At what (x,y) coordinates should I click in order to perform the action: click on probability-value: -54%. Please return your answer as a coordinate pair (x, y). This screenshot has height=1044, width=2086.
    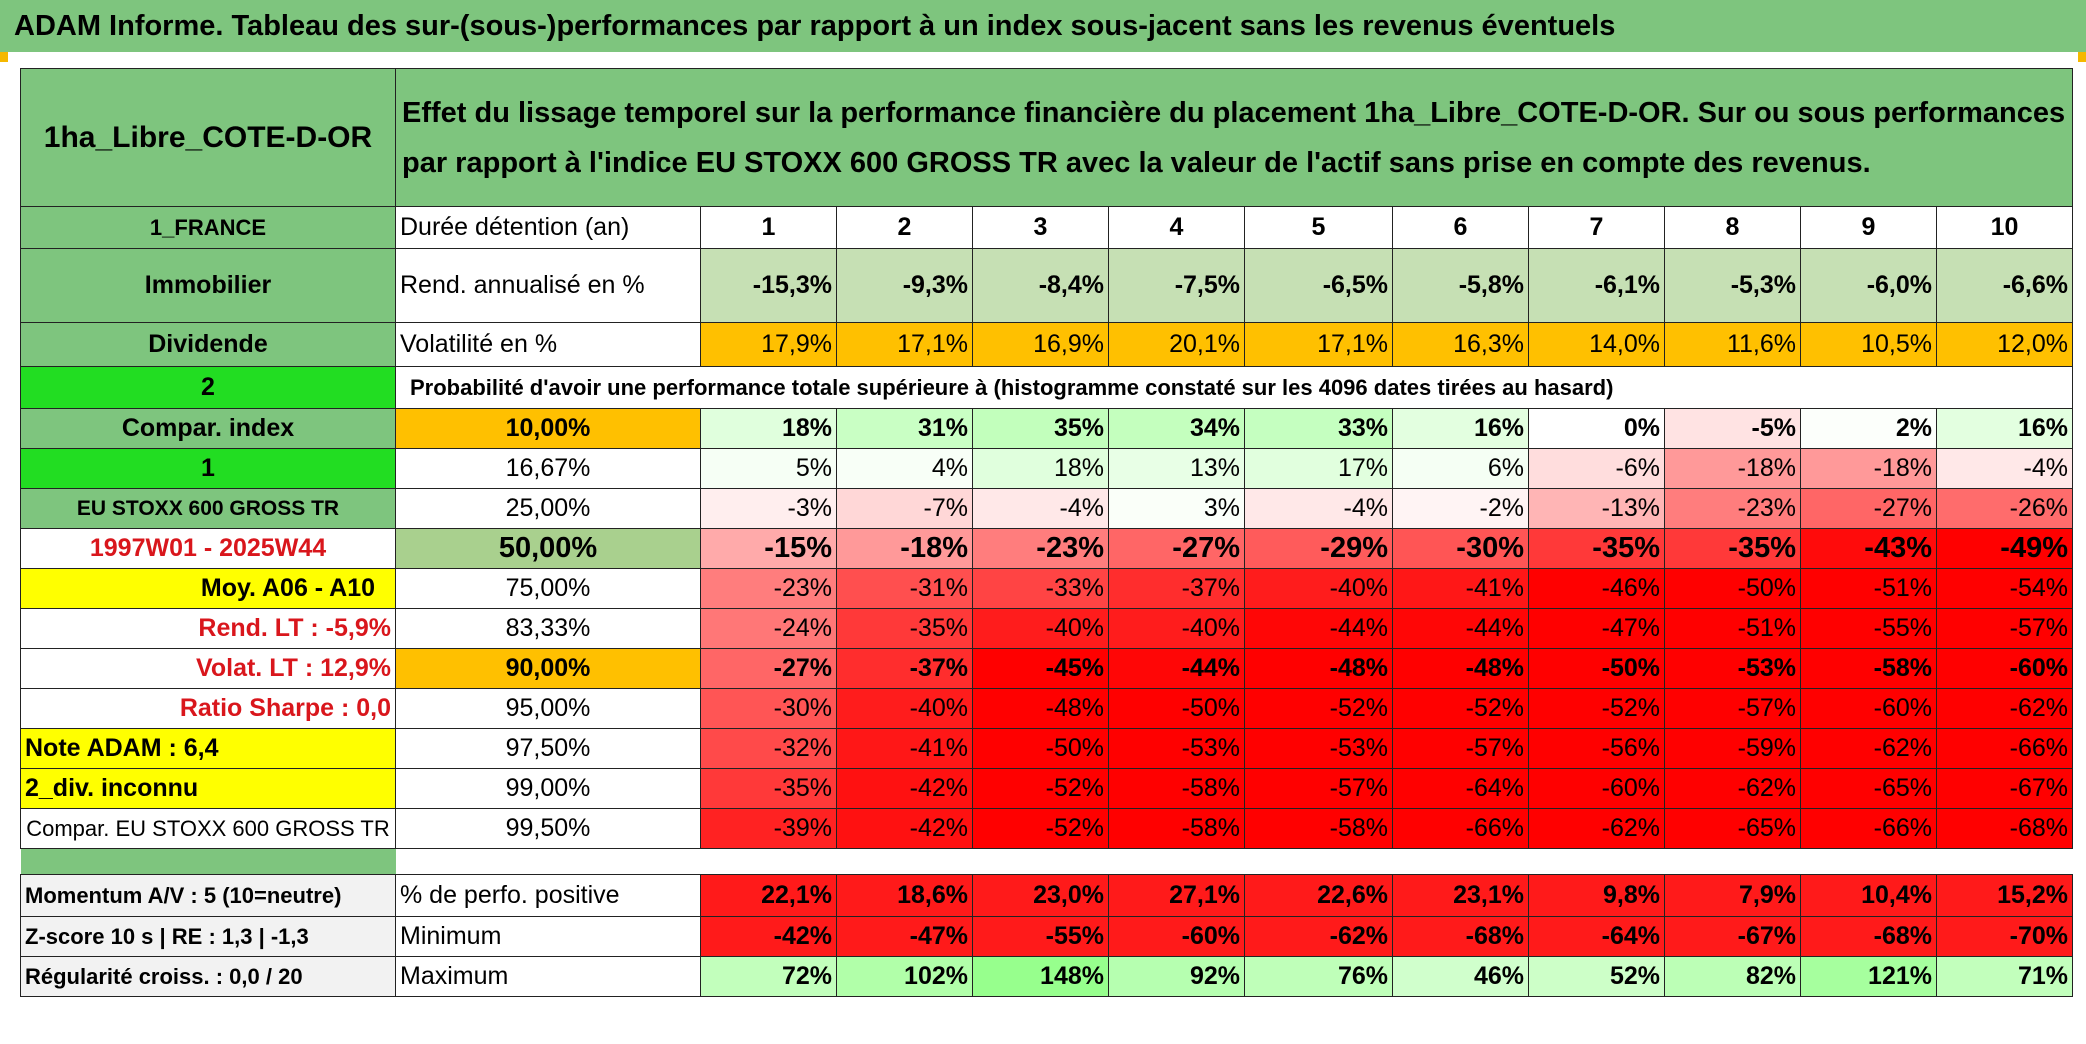
    Looking at the image, I should click on (2004, 588).